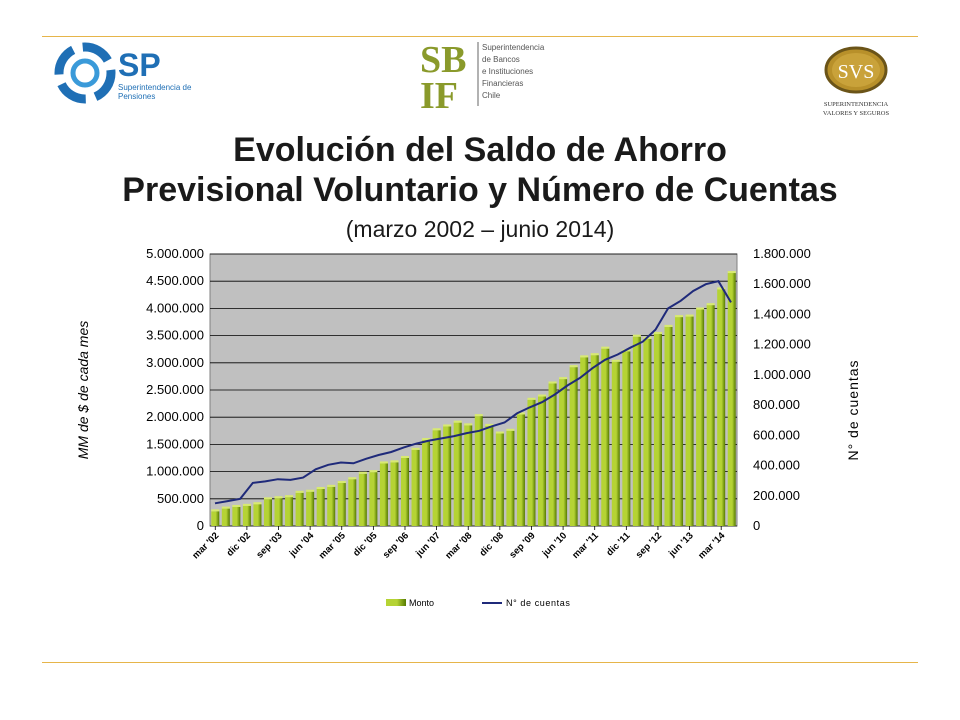 The height and width of the screenshot is (720, 960). I want to click on svs-logo-mark: SVS SUPERINTENDENCIA VALORES Y SEGUROS, so click(856, 81).